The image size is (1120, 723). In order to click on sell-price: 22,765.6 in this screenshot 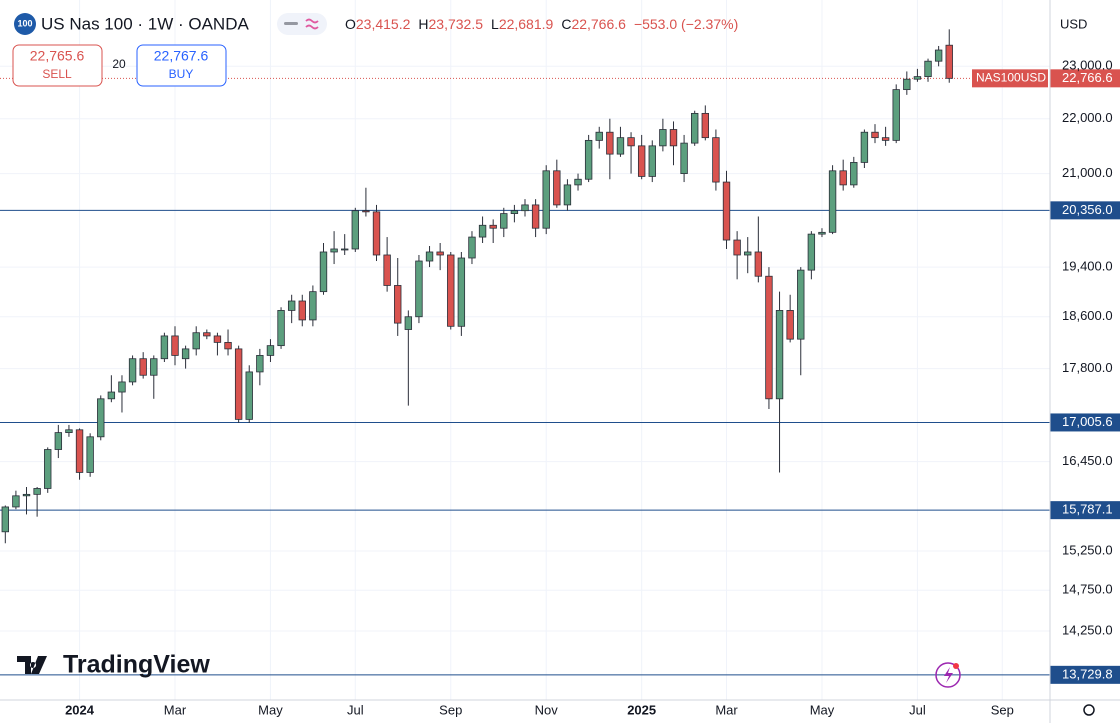, I will do `click(57, 56)`.